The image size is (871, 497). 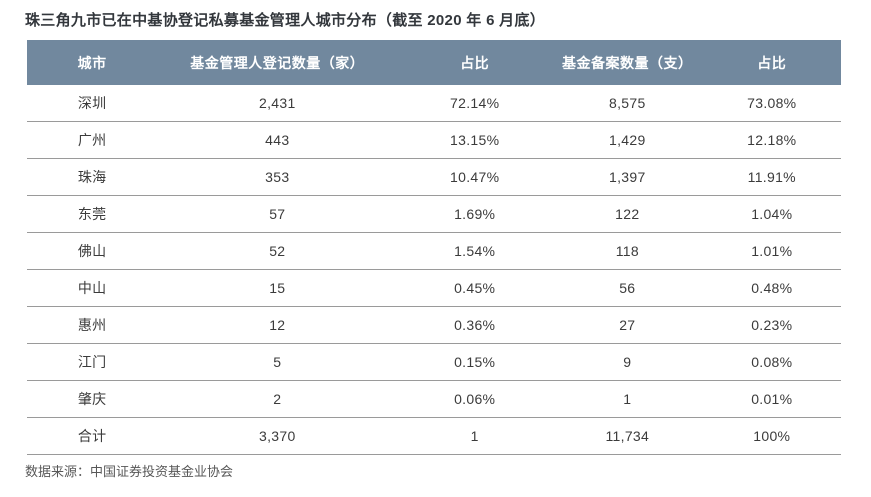 What do you see at coordinates (771, 177) in the screenshot?
I see `cell-fund-share: 11.91%` at bounding box center [771, 177].